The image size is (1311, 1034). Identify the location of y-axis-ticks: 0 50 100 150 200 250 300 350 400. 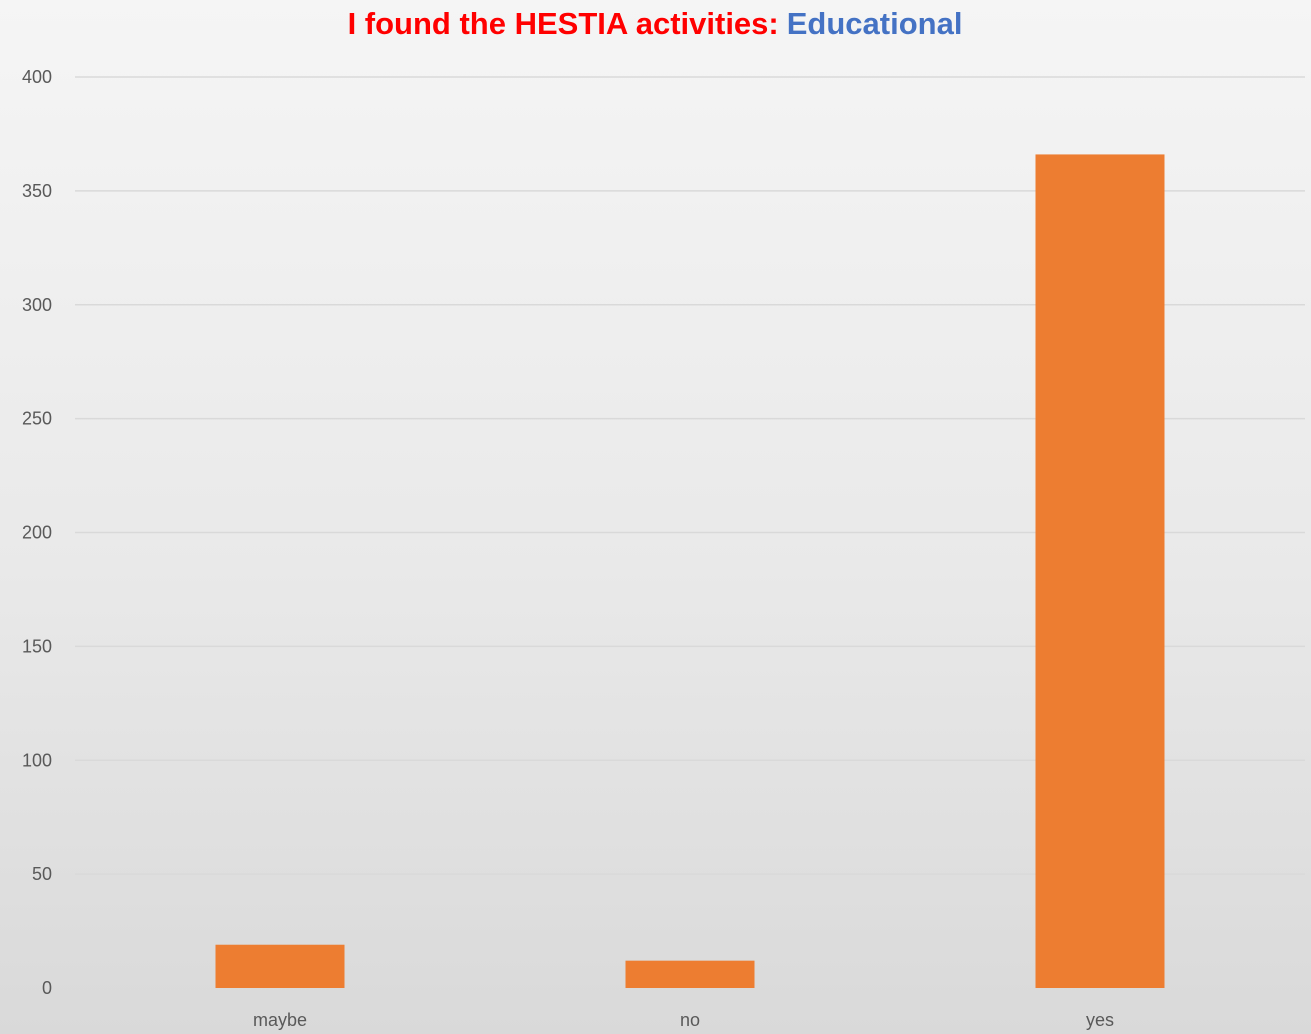
(37, 532).